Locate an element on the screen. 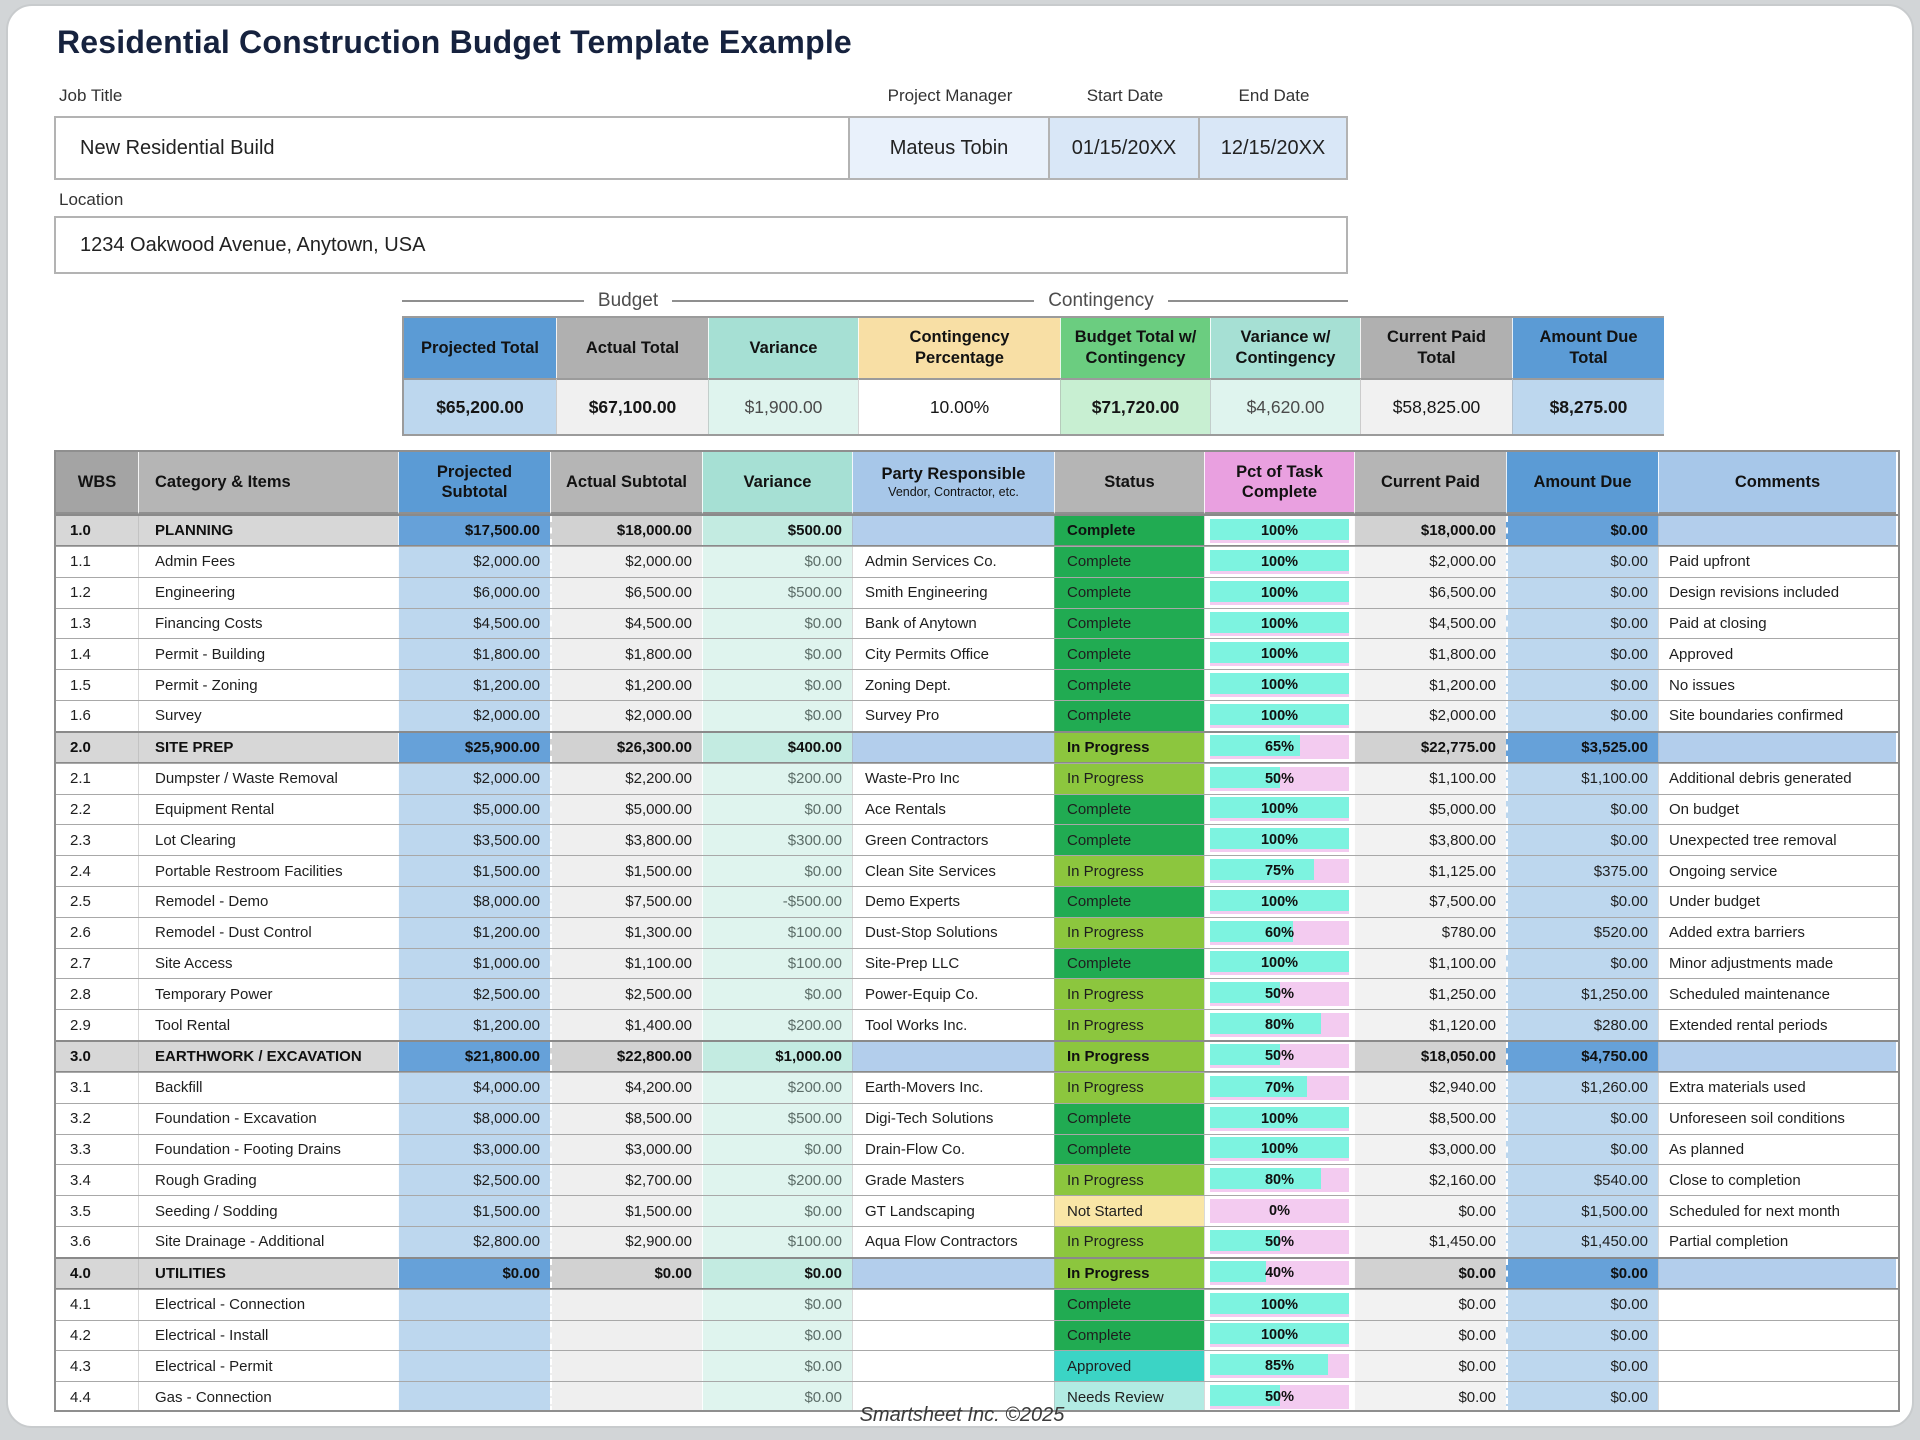 The image size is (1920, 1440). cell-item: Portable Restroom Facilities is located at coordinates (268, 871).